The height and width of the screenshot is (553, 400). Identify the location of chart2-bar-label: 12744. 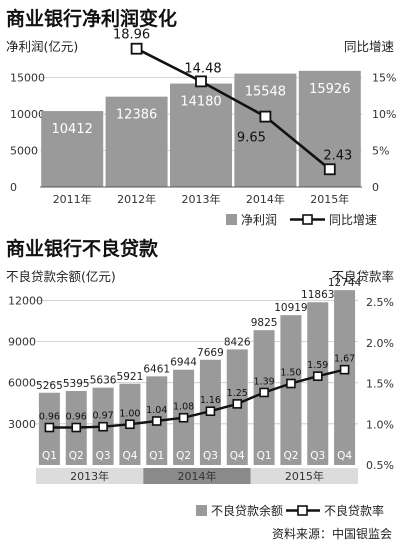
(345, 283).